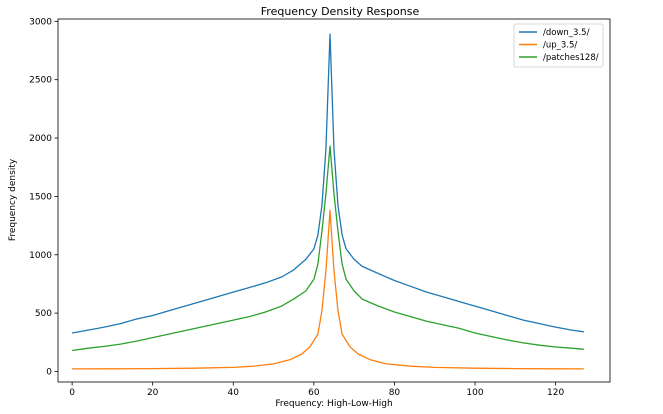 The height and width of the screenshot is (414, 663). What do you see at coordinates (333, 404) in the screenshot?
I see `x-axis-label: Frequency: High-Low-High` at bounding box center [333, 404].